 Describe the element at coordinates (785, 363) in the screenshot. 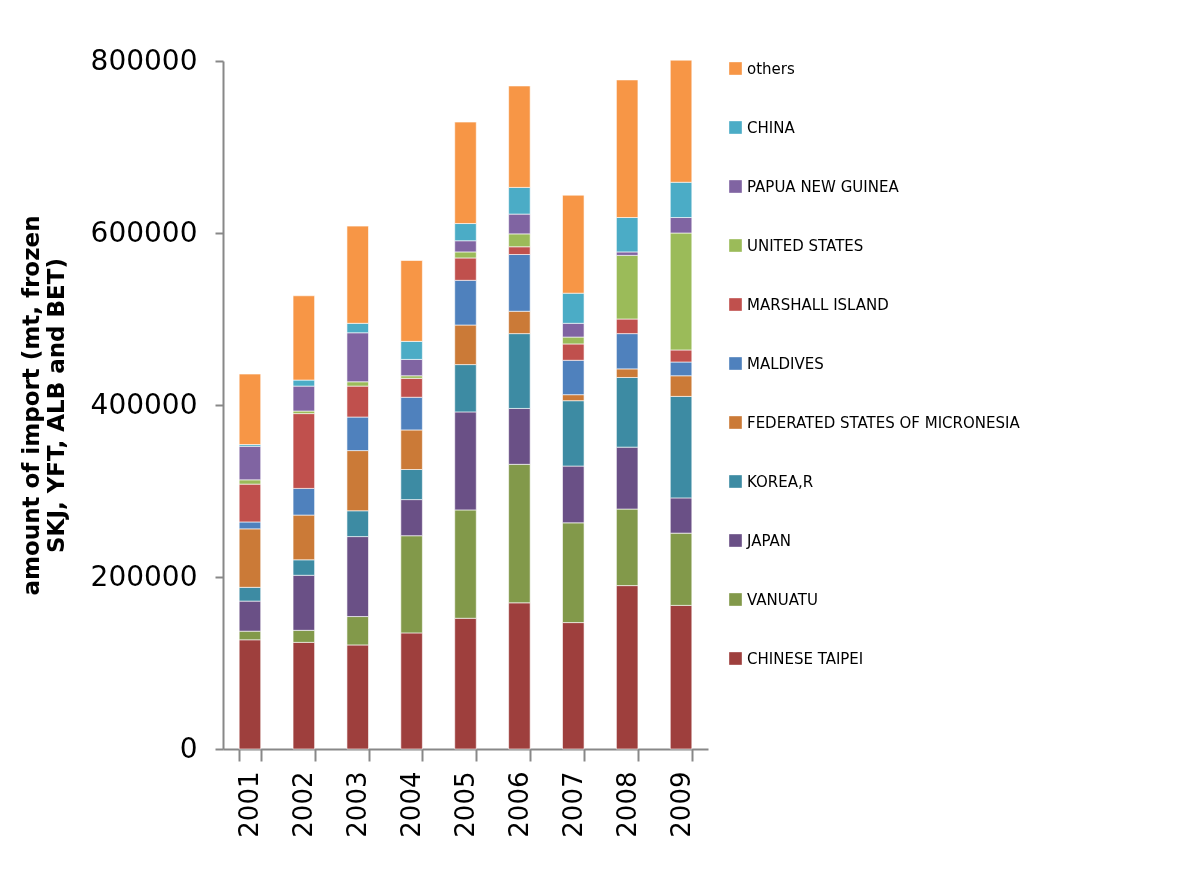

I see `legend-label: MALDIVES` at that location.